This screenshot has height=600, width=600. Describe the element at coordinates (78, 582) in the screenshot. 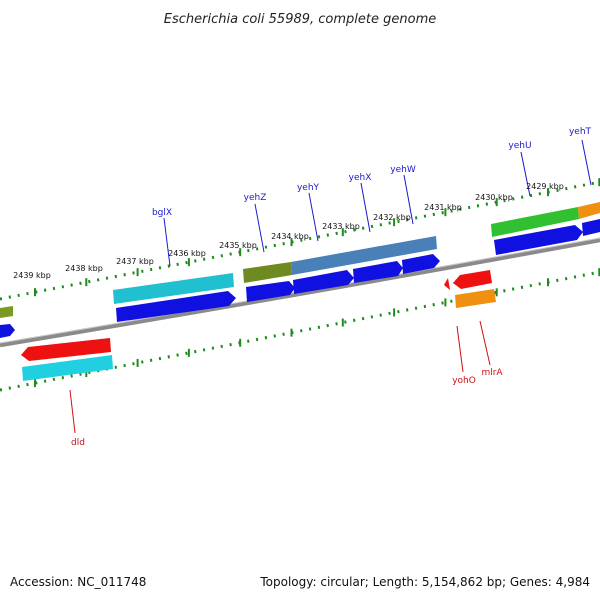

I see `accession-label: Accession: NC_011748` at that location.